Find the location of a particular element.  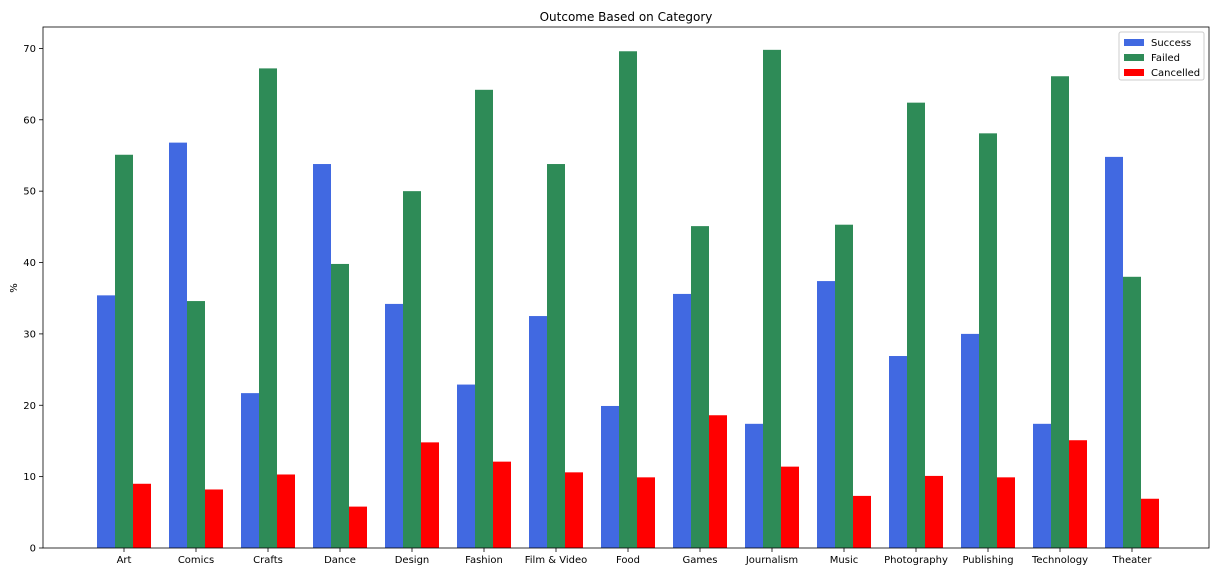

y-tick-label: 70 is located at coordinates (29, 49).